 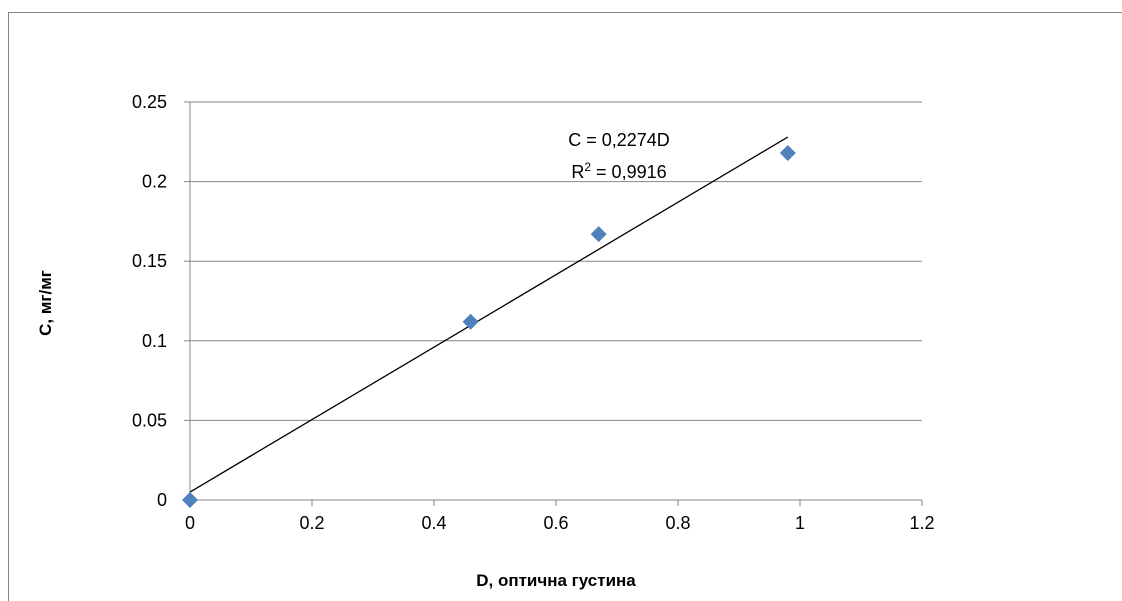 What do you see at coordinates (587, 167) in the screenshot?
I see `r-squared-superscript: 2` at bounding box center [587, 167].